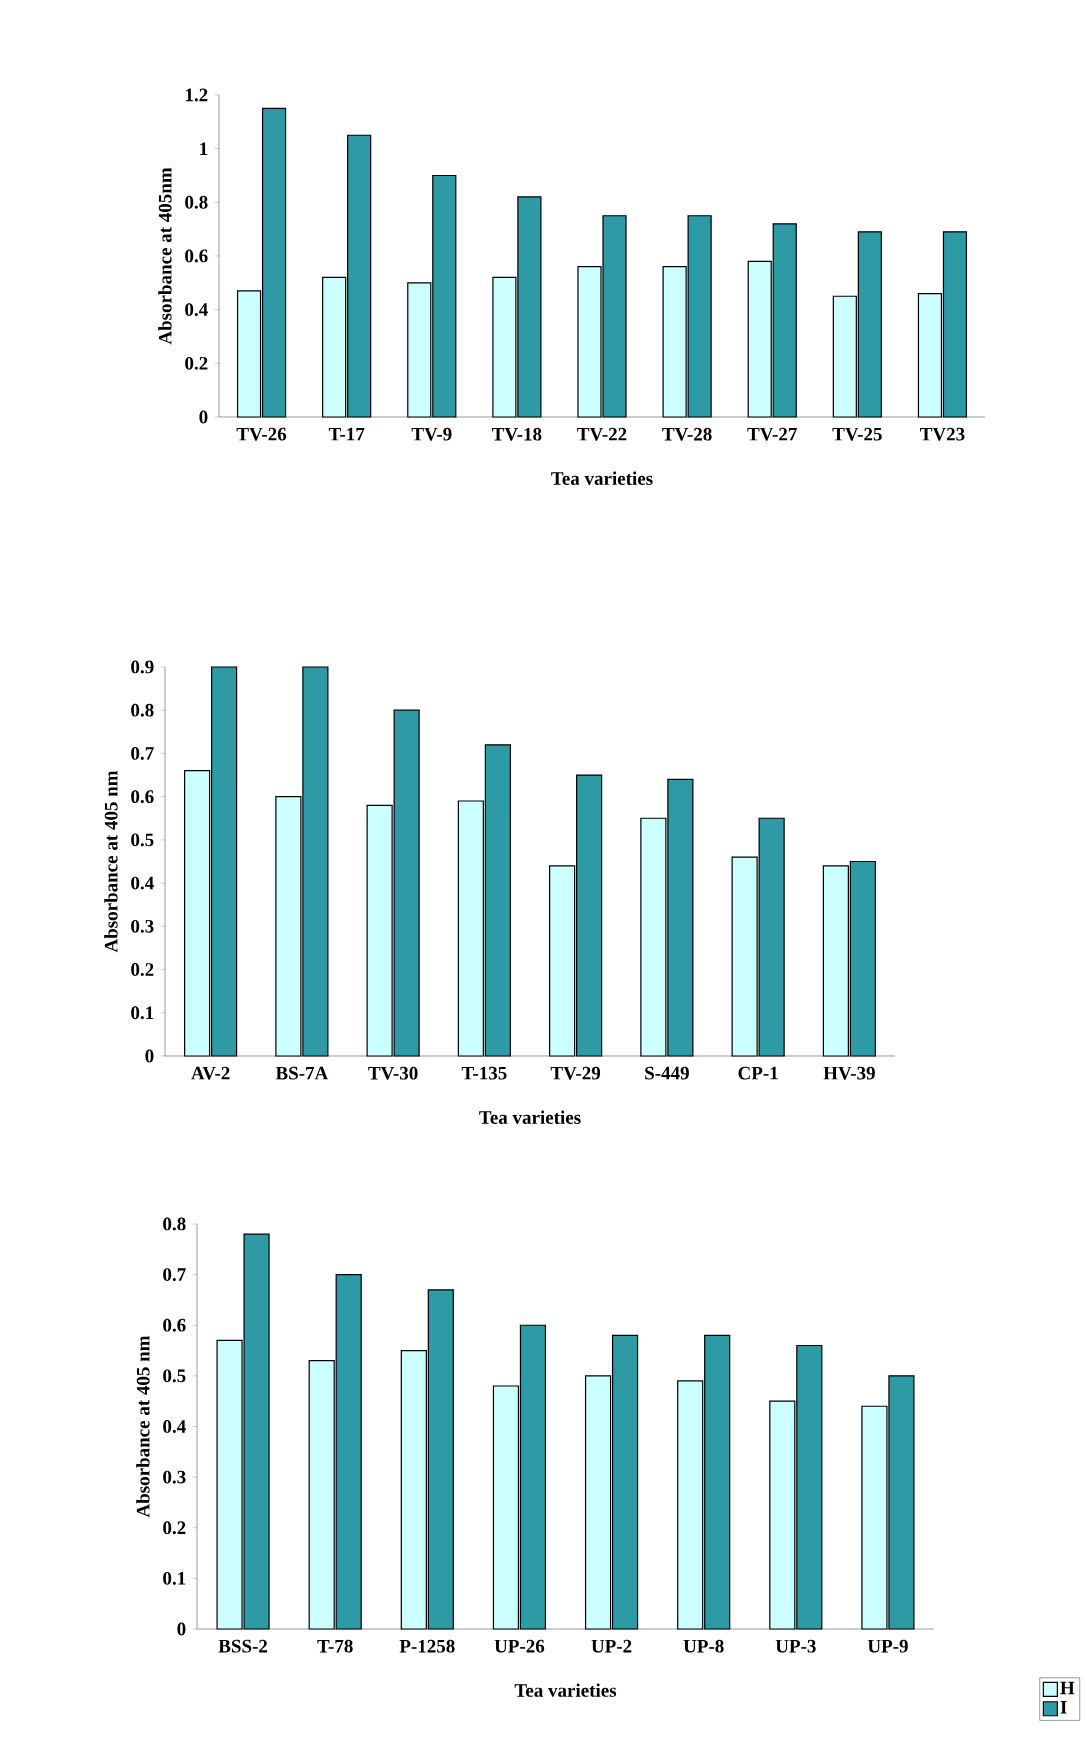  What do you see at coordinates (484, 1073) in the screenshot?
I see `x-tick-label: T-135` at bounding box center [484, 1073].